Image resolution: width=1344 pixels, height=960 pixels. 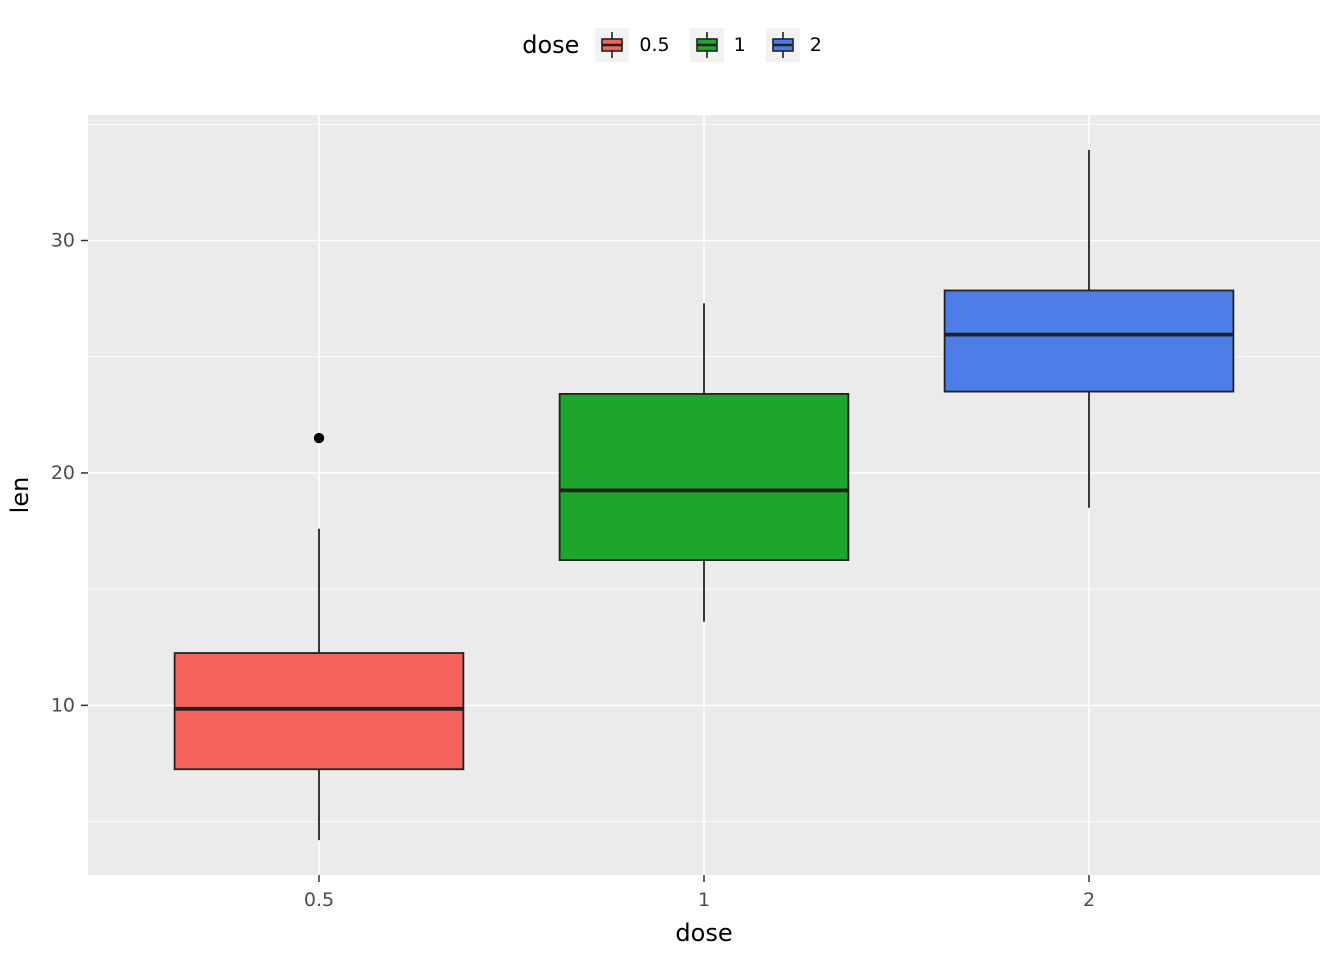 I want to click on legend-label: 1, so click(x=739, y=45).